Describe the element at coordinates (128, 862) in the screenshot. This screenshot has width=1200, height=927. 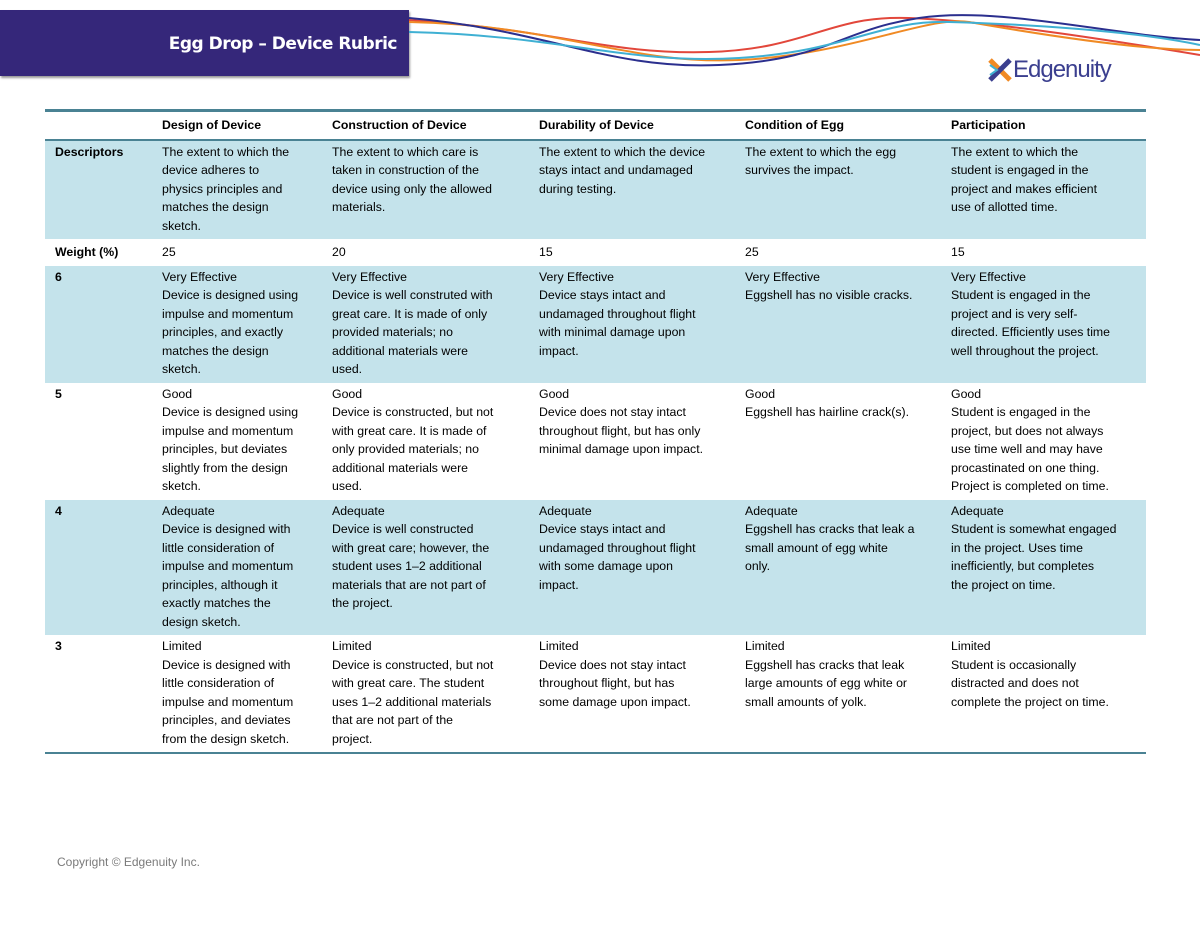
I see `copyright: Copyright © Edgenuity Inc.` at that location.